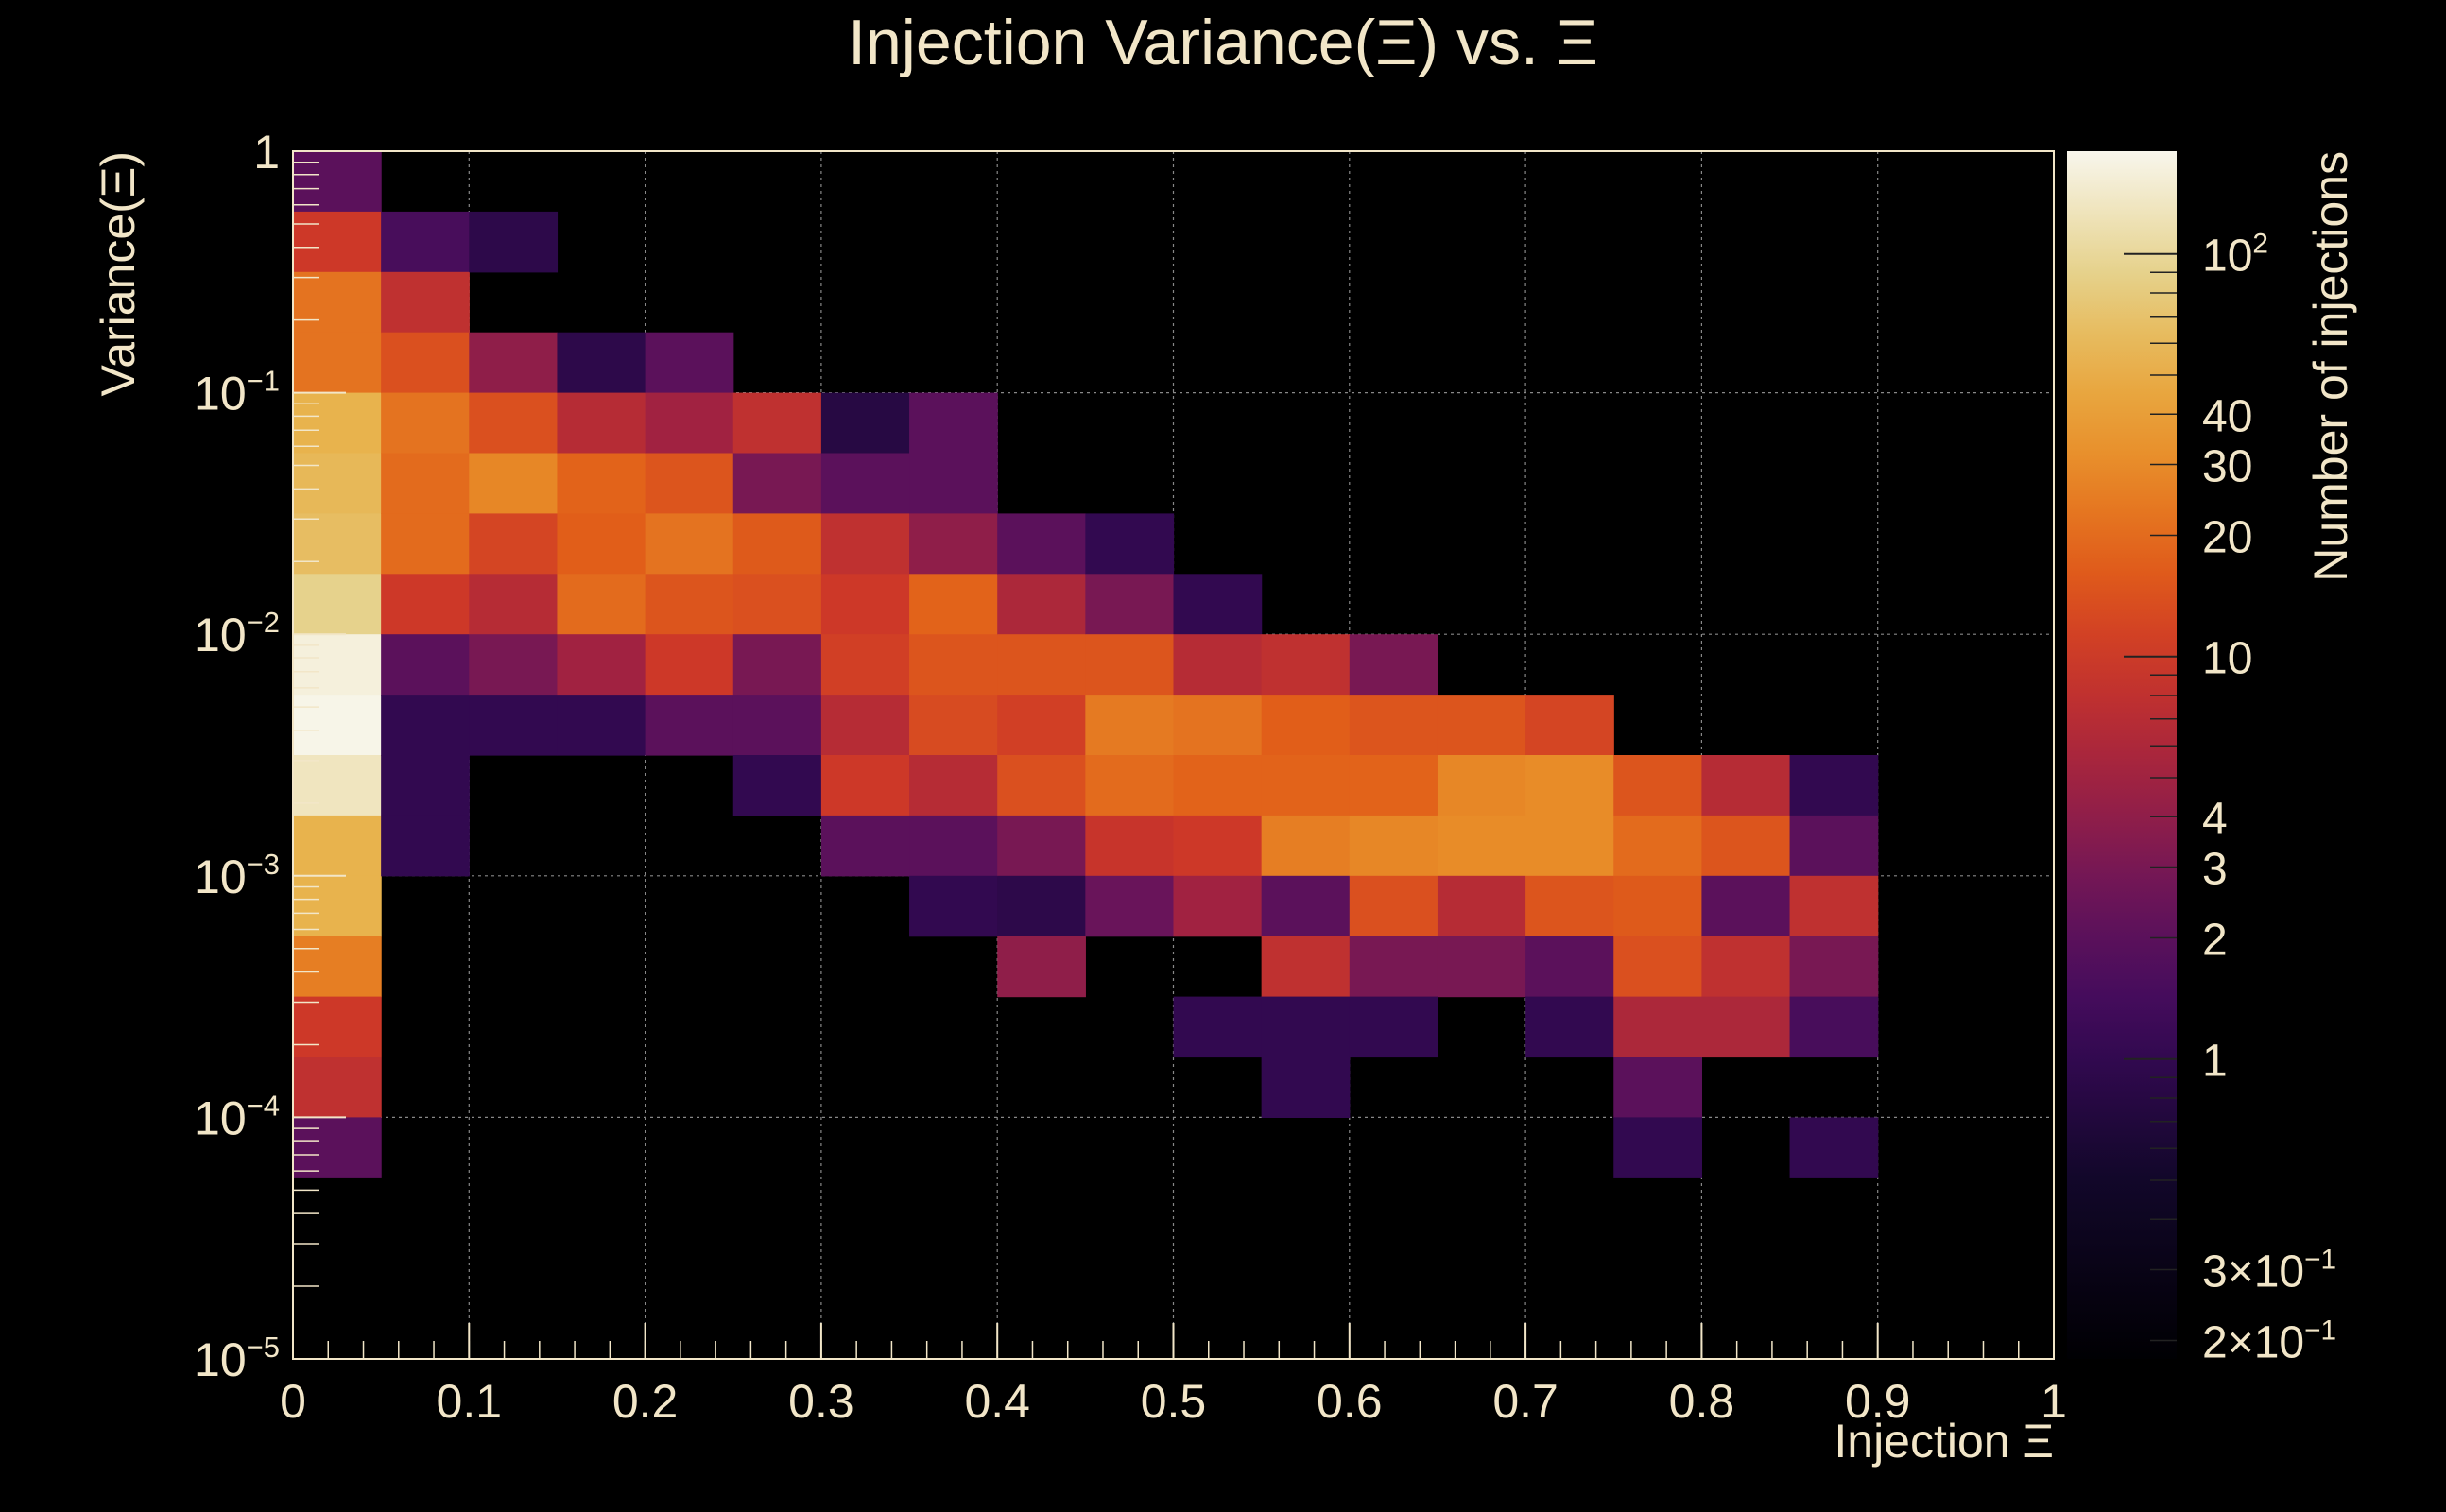 The height and width of the screenshot is (1512, 2446). I want to click on colorbar-tick-label: 3, so click(2215, 869).